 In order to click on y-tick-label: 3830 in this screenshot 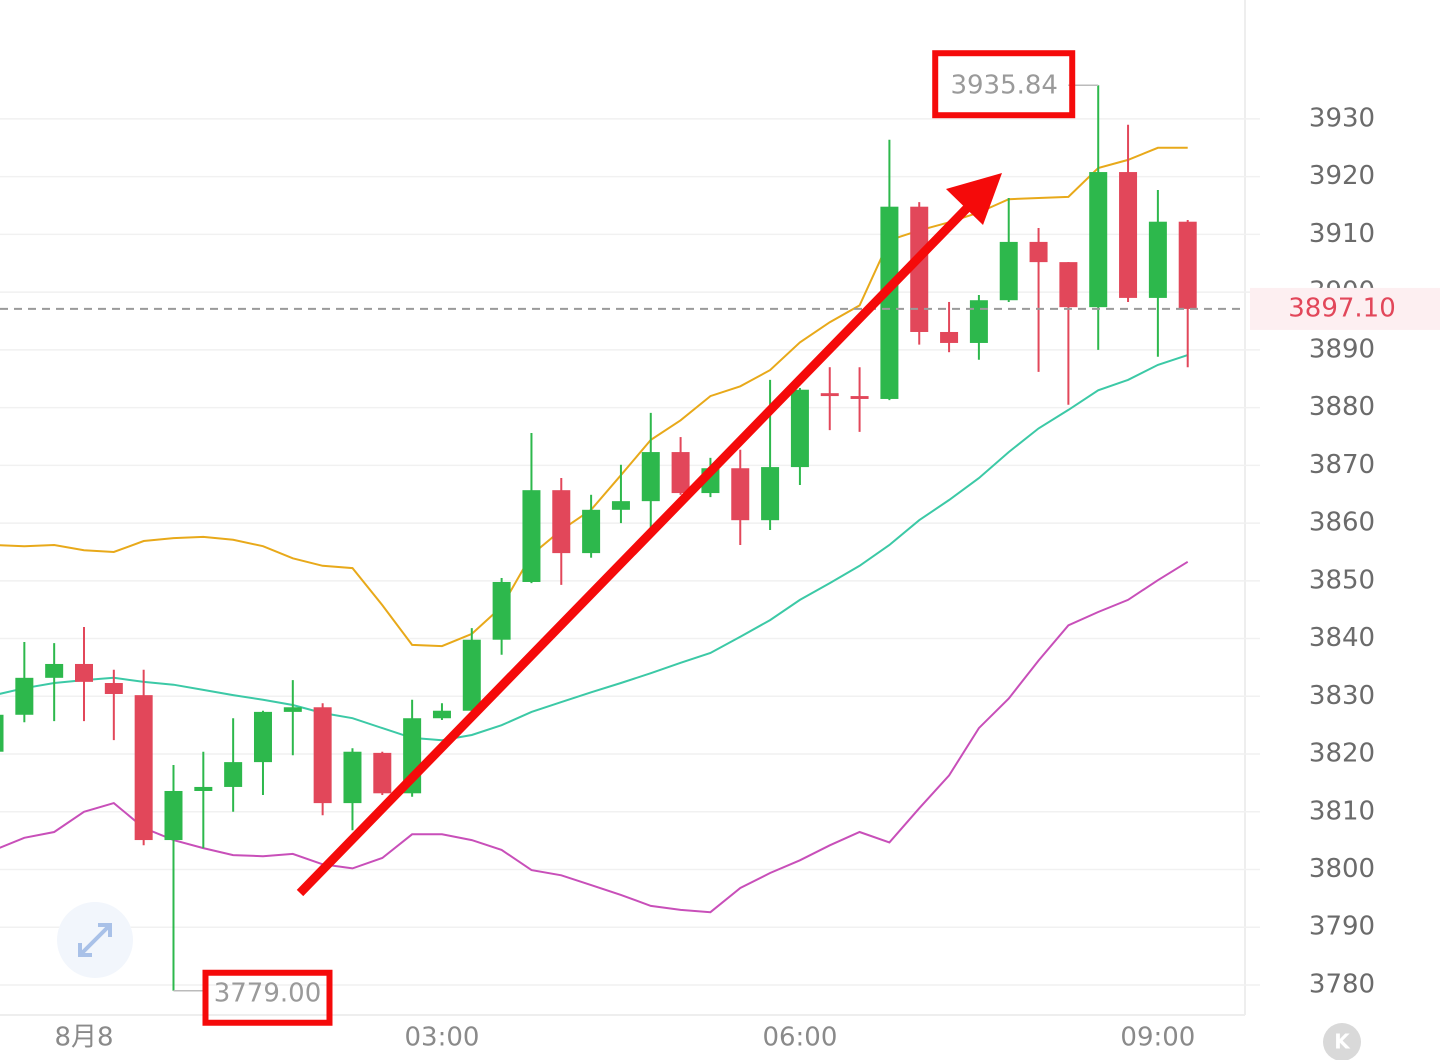, I will do `click(1342, 696)`.